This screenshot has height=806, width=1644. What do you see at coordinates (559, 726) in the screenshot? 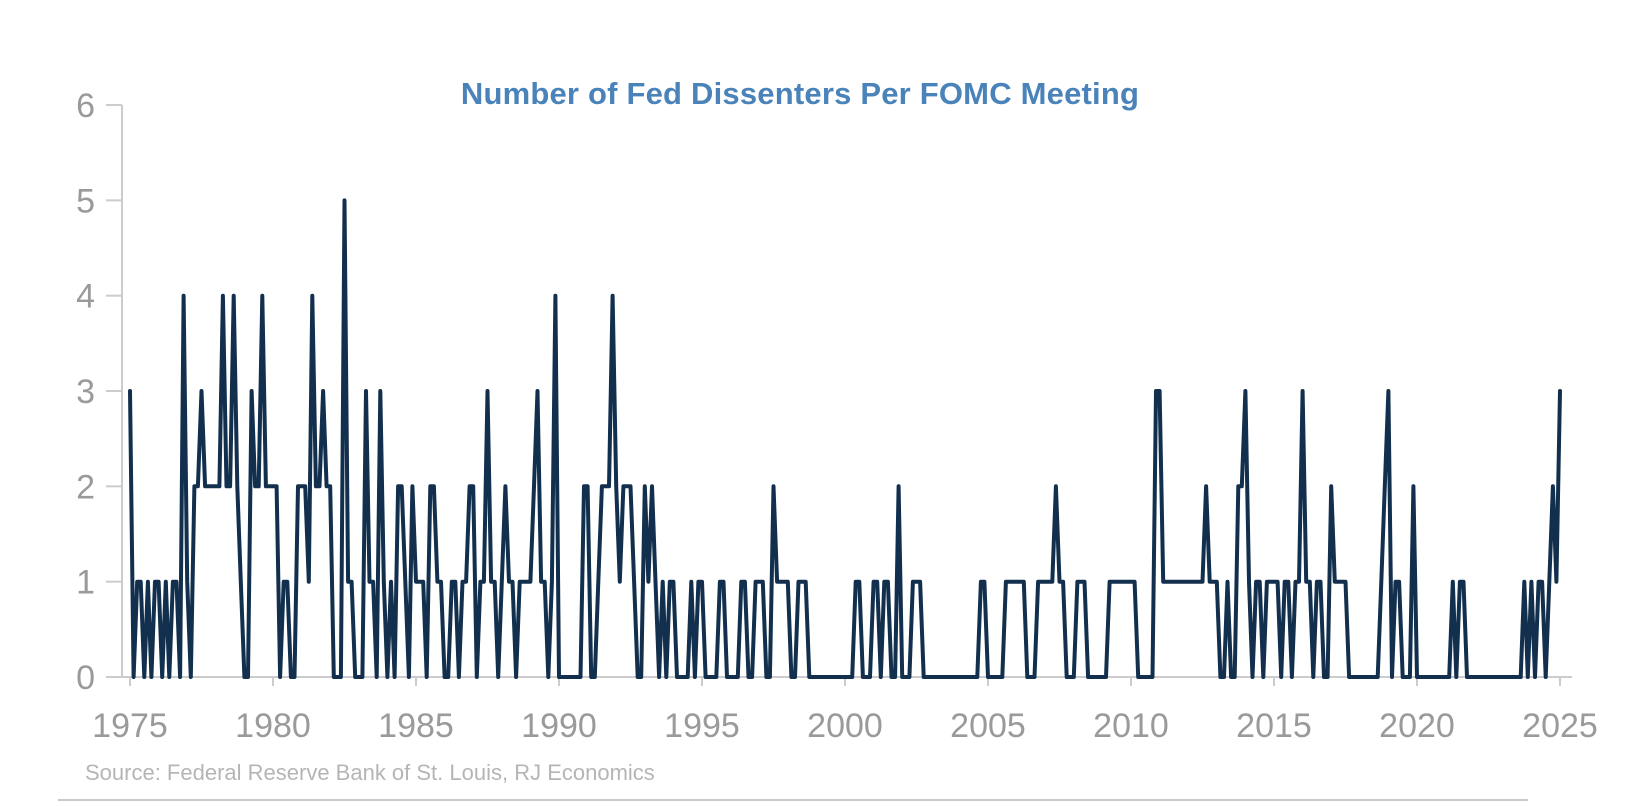
I see `x-tick-label: 1990` at bounding box center [559, 726].